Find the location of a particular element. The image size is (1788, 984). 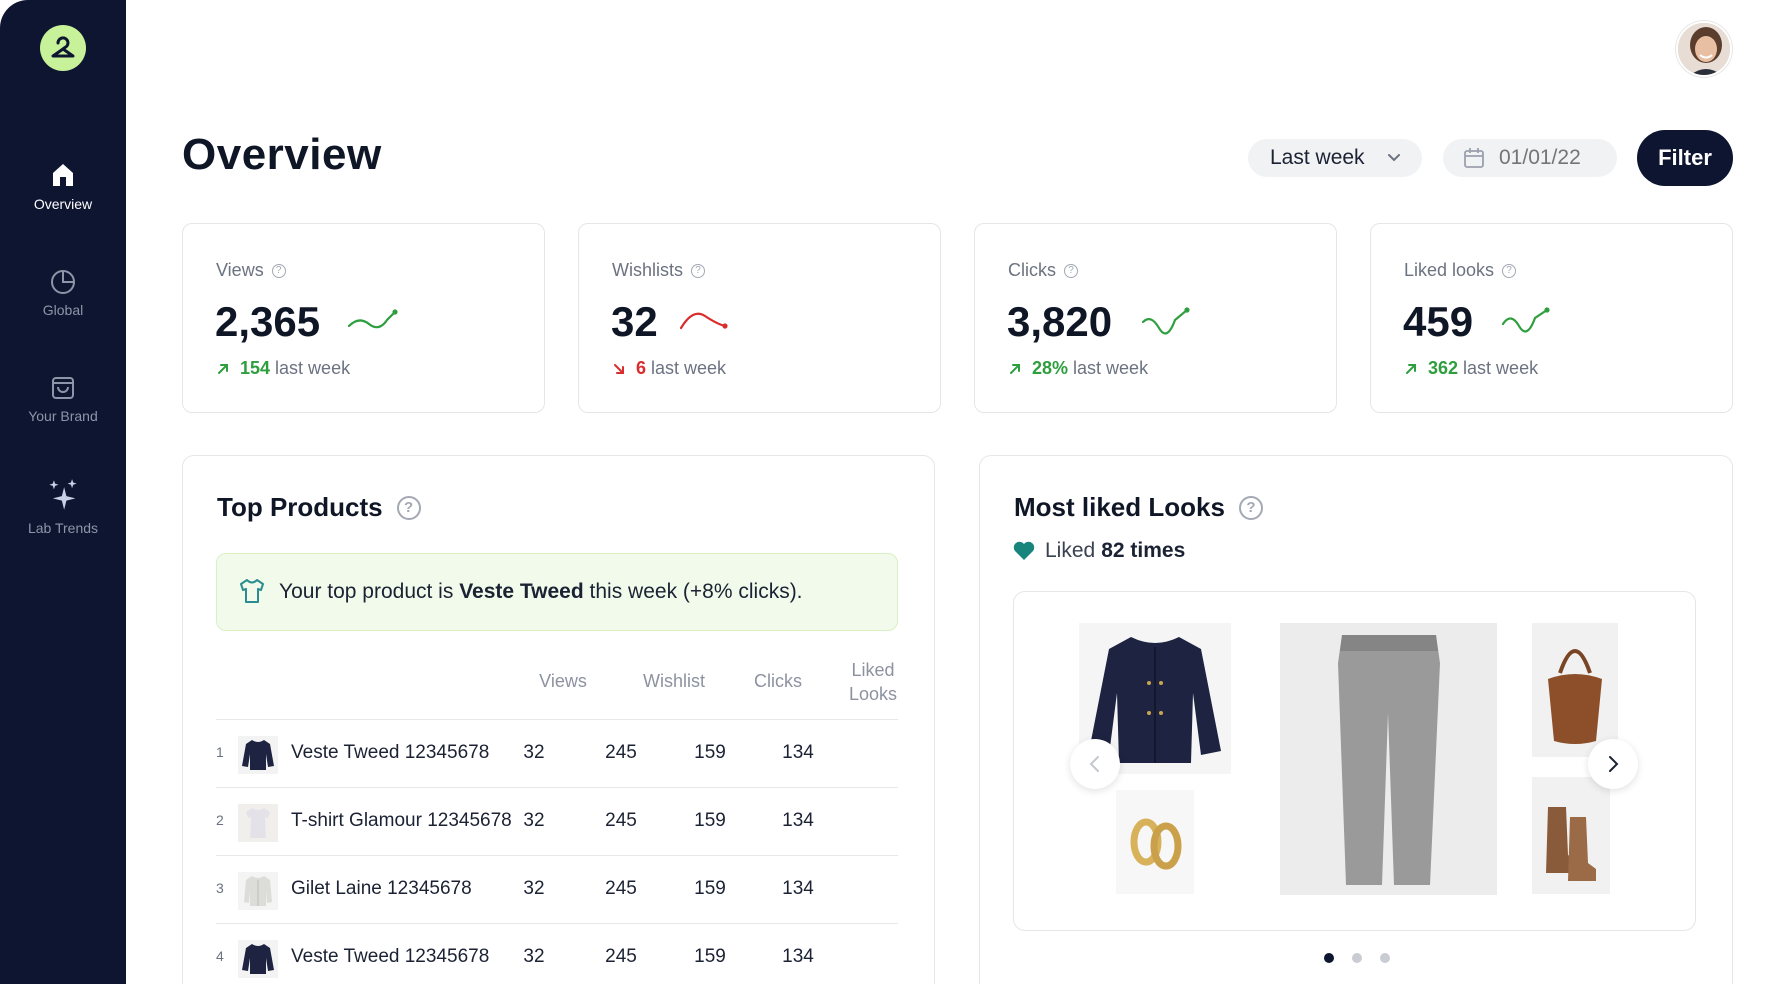

period-dropdown: Last week is located at coordinates (1335, 158).